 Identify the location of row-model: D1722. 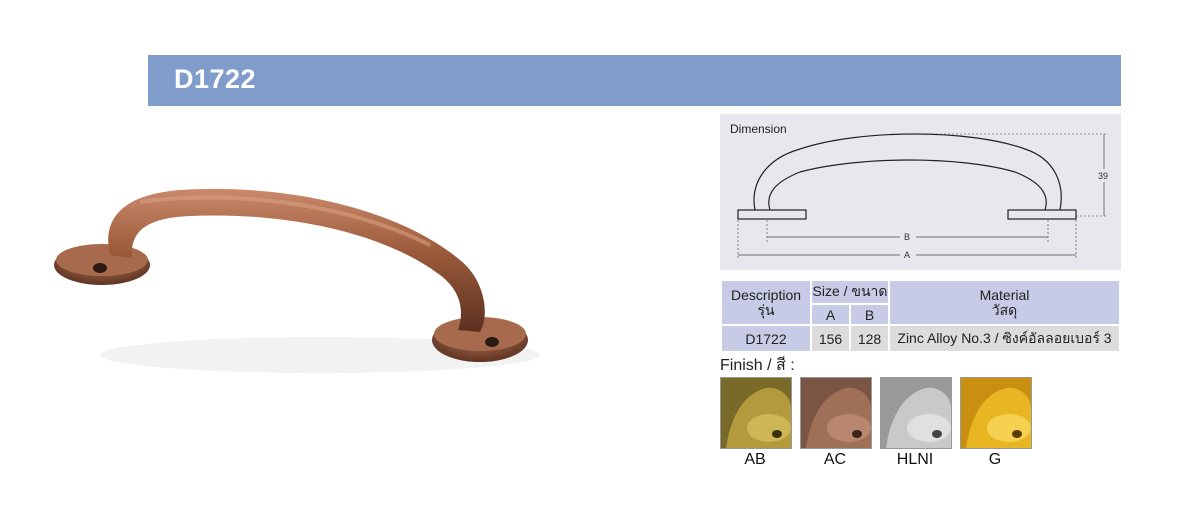
(766, 338).